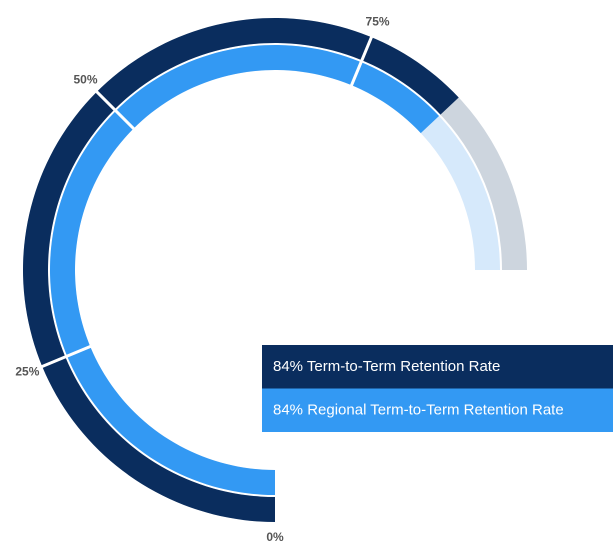 This screenshot has width=613, height=546. I want to click on tick-label: 50%, so click(85, 80).